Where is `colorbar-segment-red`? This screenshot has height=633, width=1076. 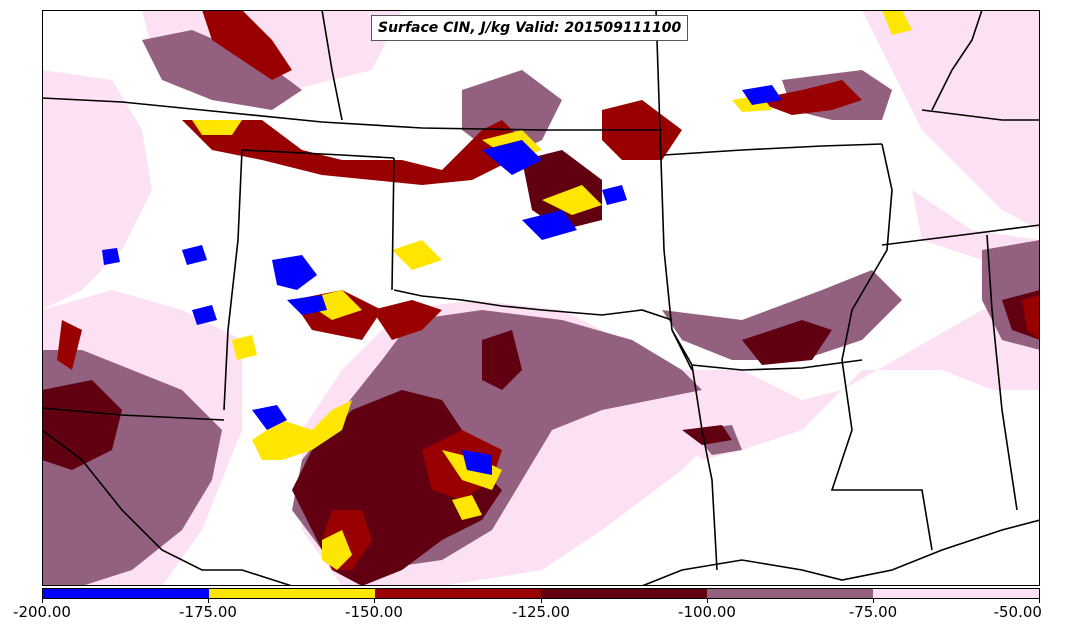 colorbar-segment-red is located at coordinates (458, 593).